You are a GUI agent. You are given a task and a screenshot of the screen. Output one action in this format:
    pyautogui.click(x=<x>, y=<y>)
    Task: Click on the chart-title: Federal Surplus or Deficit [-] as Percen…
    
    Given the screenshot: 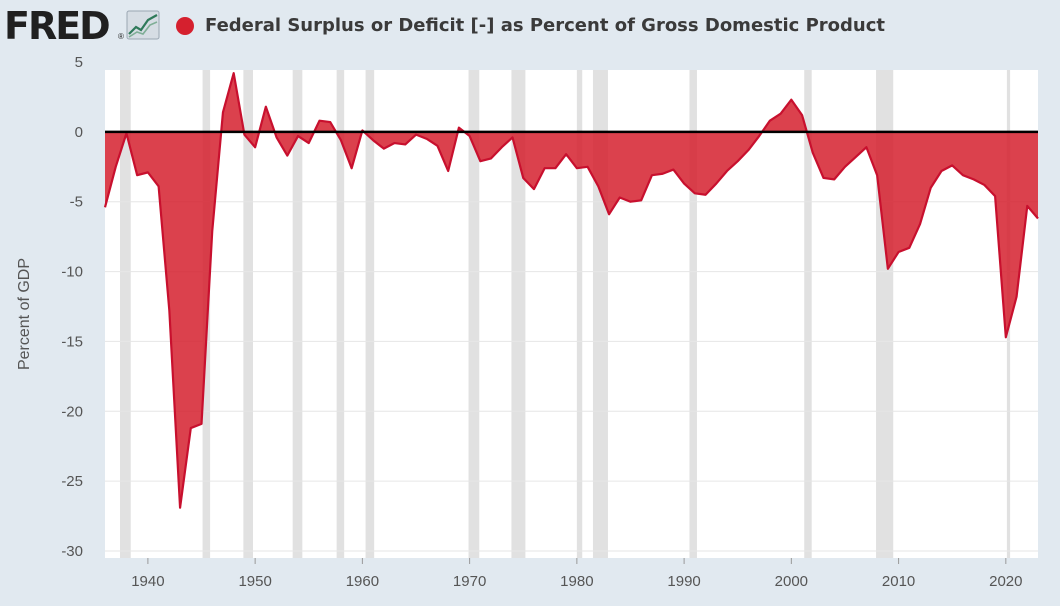 What is the action you would take?
    pyautogui.click(x=545, y=25)
    